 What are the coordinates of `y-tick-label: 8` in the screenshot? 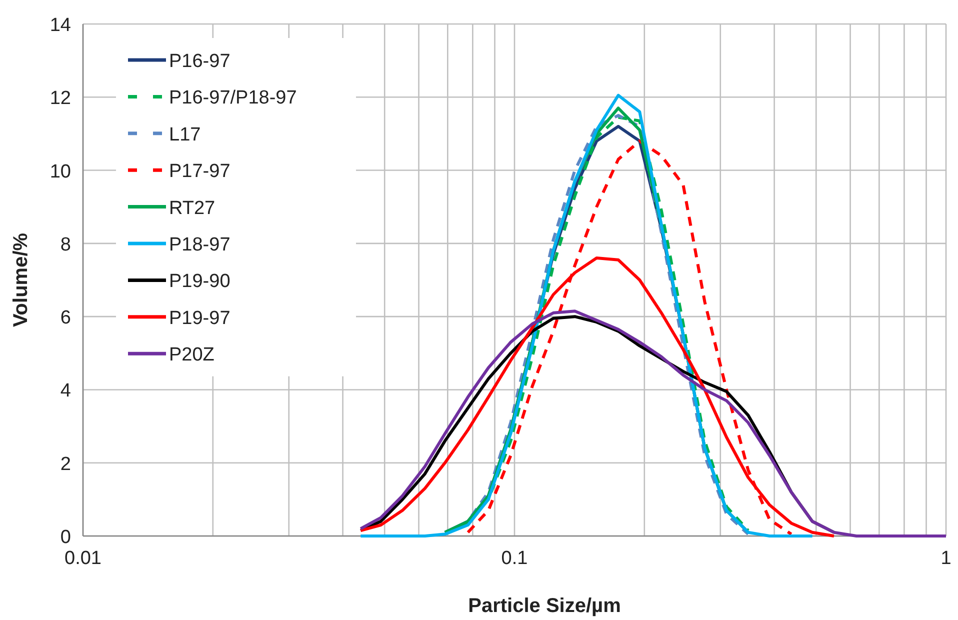 It's located at (65, 245).